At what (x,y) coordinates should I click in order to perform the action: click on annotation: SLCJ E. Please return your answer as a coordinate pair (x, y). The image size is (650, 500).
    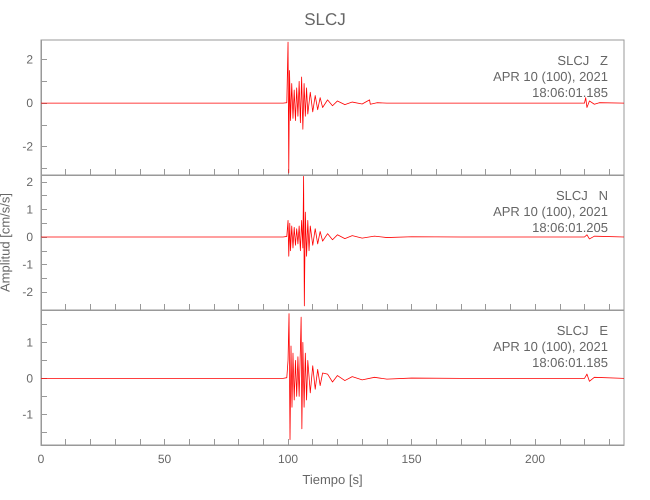
    Looking at the image, I should click on (582, 330).